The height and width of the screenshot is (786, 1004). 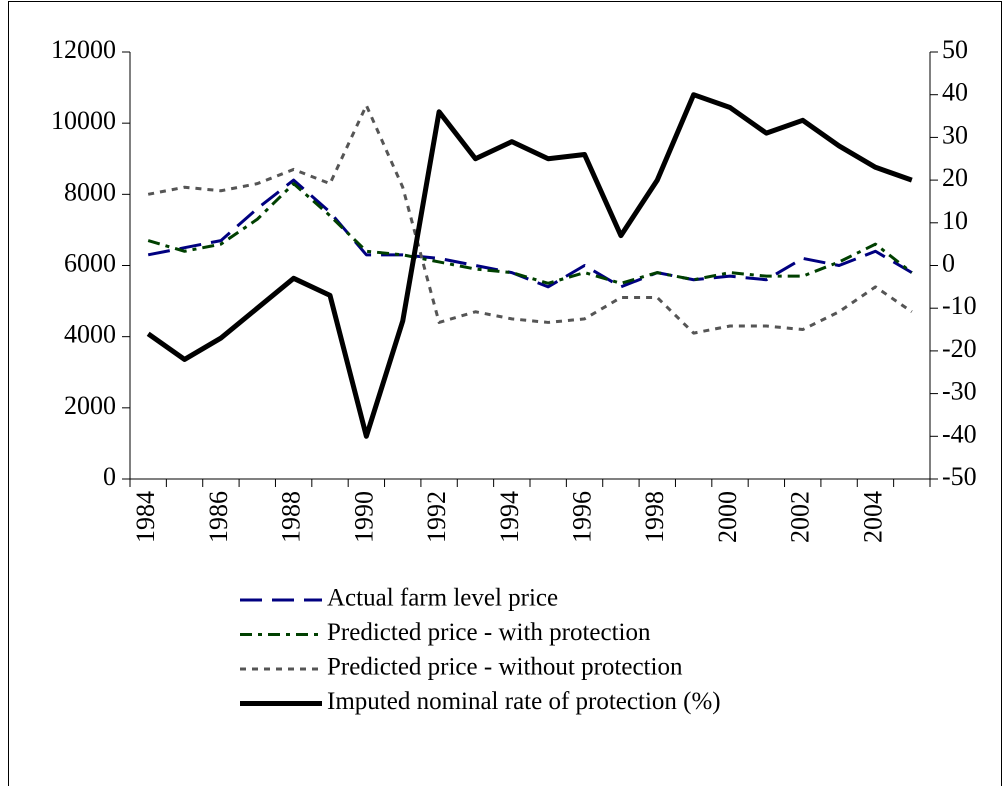 What do you see at coordinates (524, 701) in the screenshot?
I see `legend-label: Imputed nominal rate of protection (%)` at bounding box center [524, 701].